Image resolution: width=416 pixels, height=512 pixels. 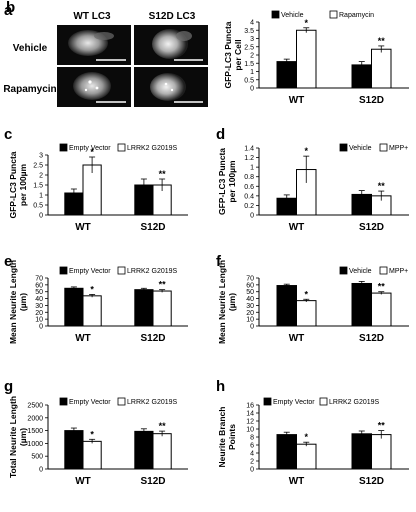 I want to click on y-tick-label-f: 0, so click(x=252, y=327).